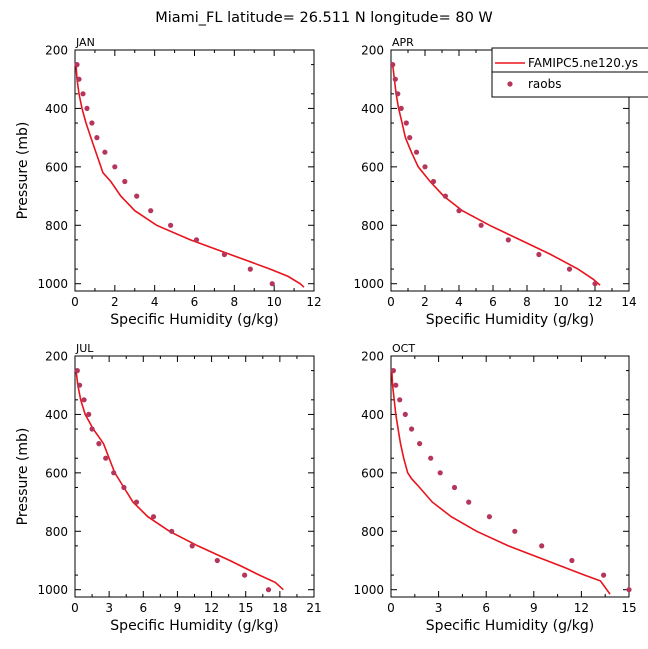  I want to click on x-tick-label: 12, so click(594, 302).